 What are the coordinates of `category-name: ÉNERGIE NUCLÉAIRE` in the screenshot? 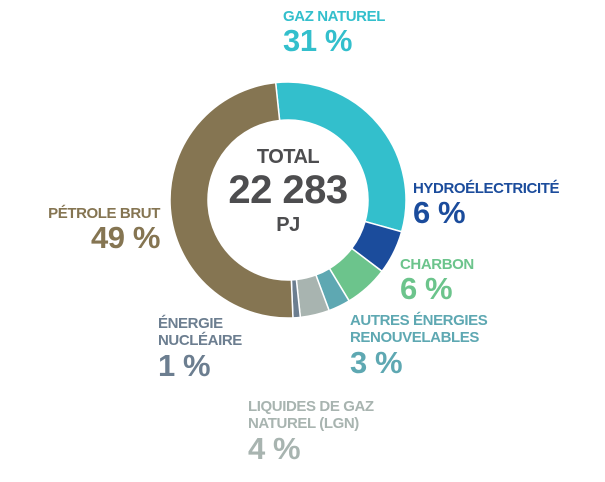 It's located at (200, 332).